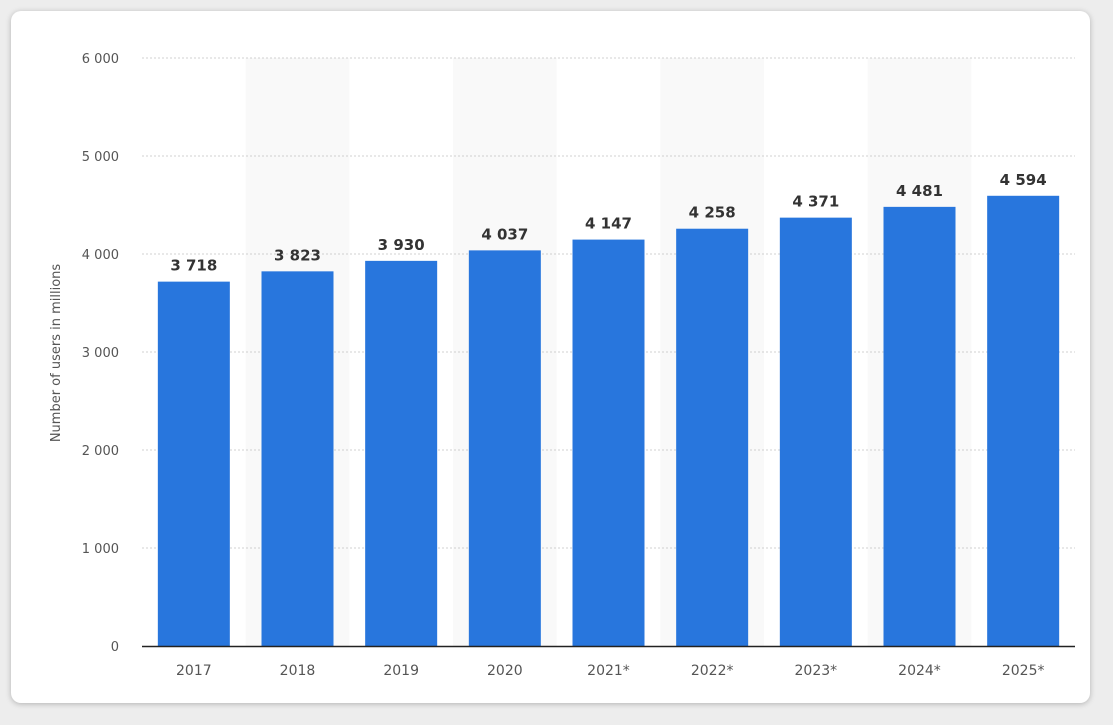  What do you see at coordinates (193, 266) in the screenshot?
I see `value-label: 3 718` at bounding box center [193, 266].